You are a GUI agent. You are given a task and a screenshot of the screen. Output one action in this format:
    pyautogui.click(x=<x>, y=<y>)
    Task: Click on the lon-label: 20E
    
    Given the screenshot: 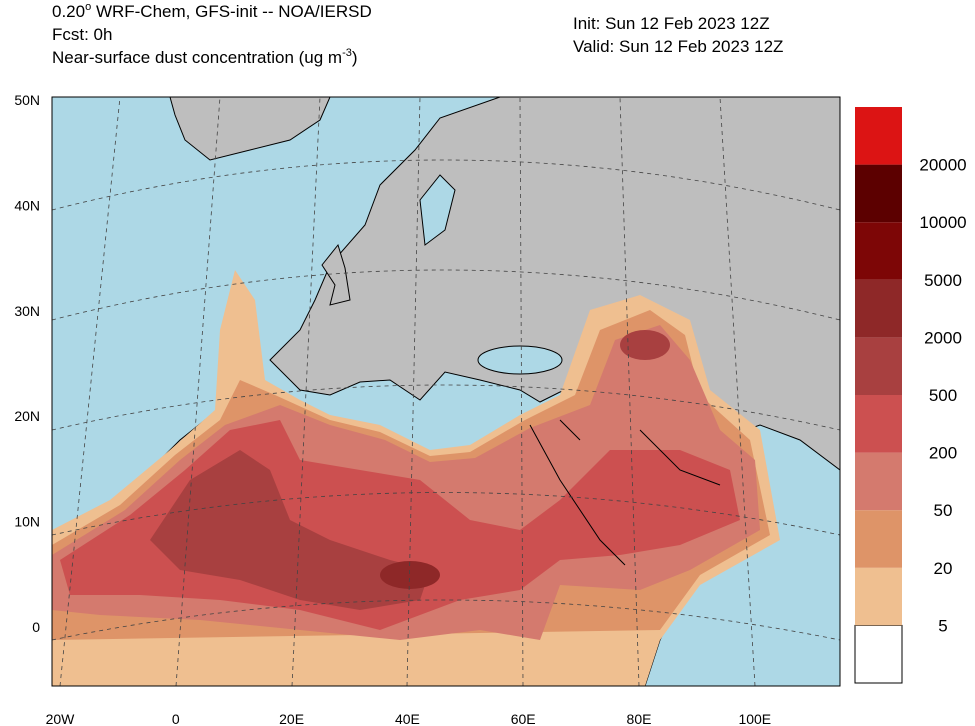 What is the action you would take?
    pyautogui.click(x=291, y=718)
    